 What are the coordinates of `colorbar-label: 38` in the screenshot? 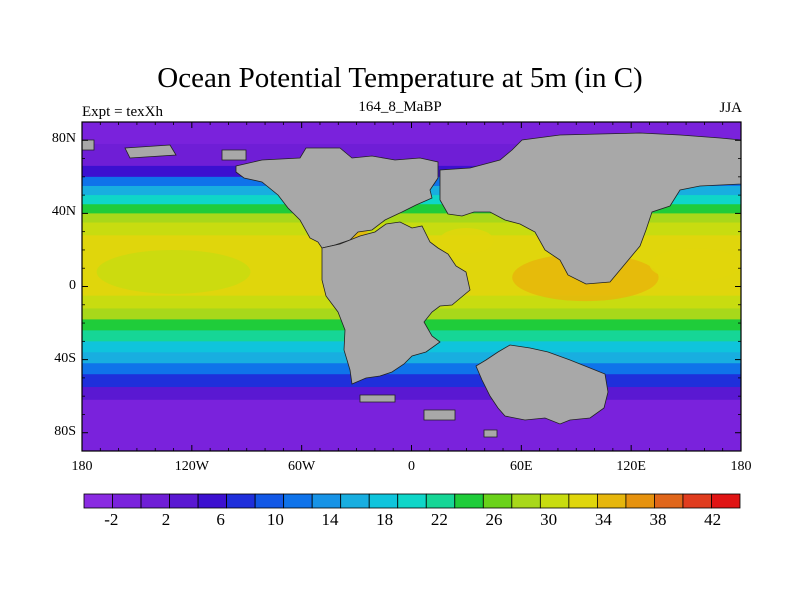 It's located at (658, 519).